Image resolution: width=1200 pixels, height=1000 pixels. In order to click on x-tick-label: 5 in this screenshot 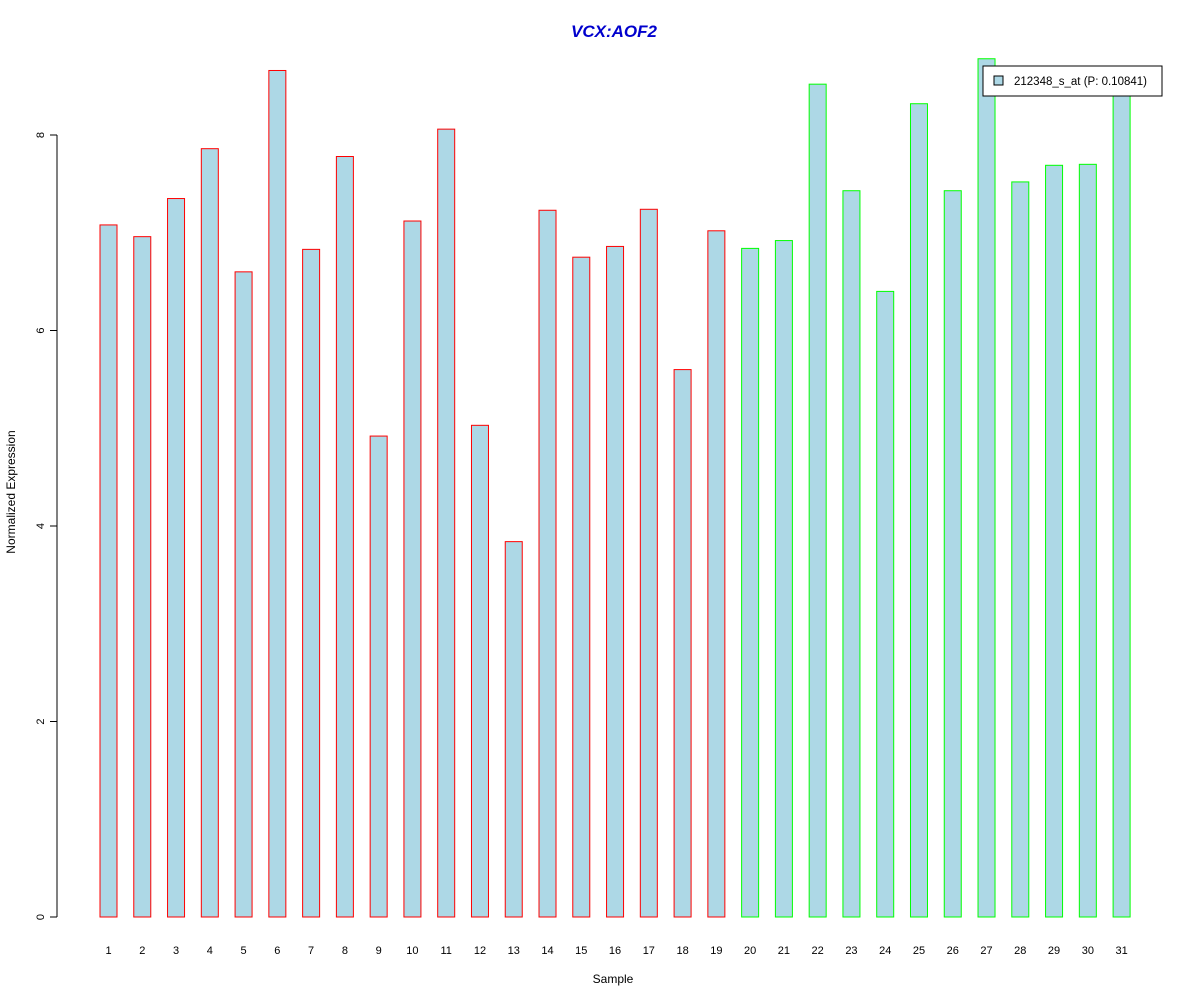, I will do `click(244, 951)`.